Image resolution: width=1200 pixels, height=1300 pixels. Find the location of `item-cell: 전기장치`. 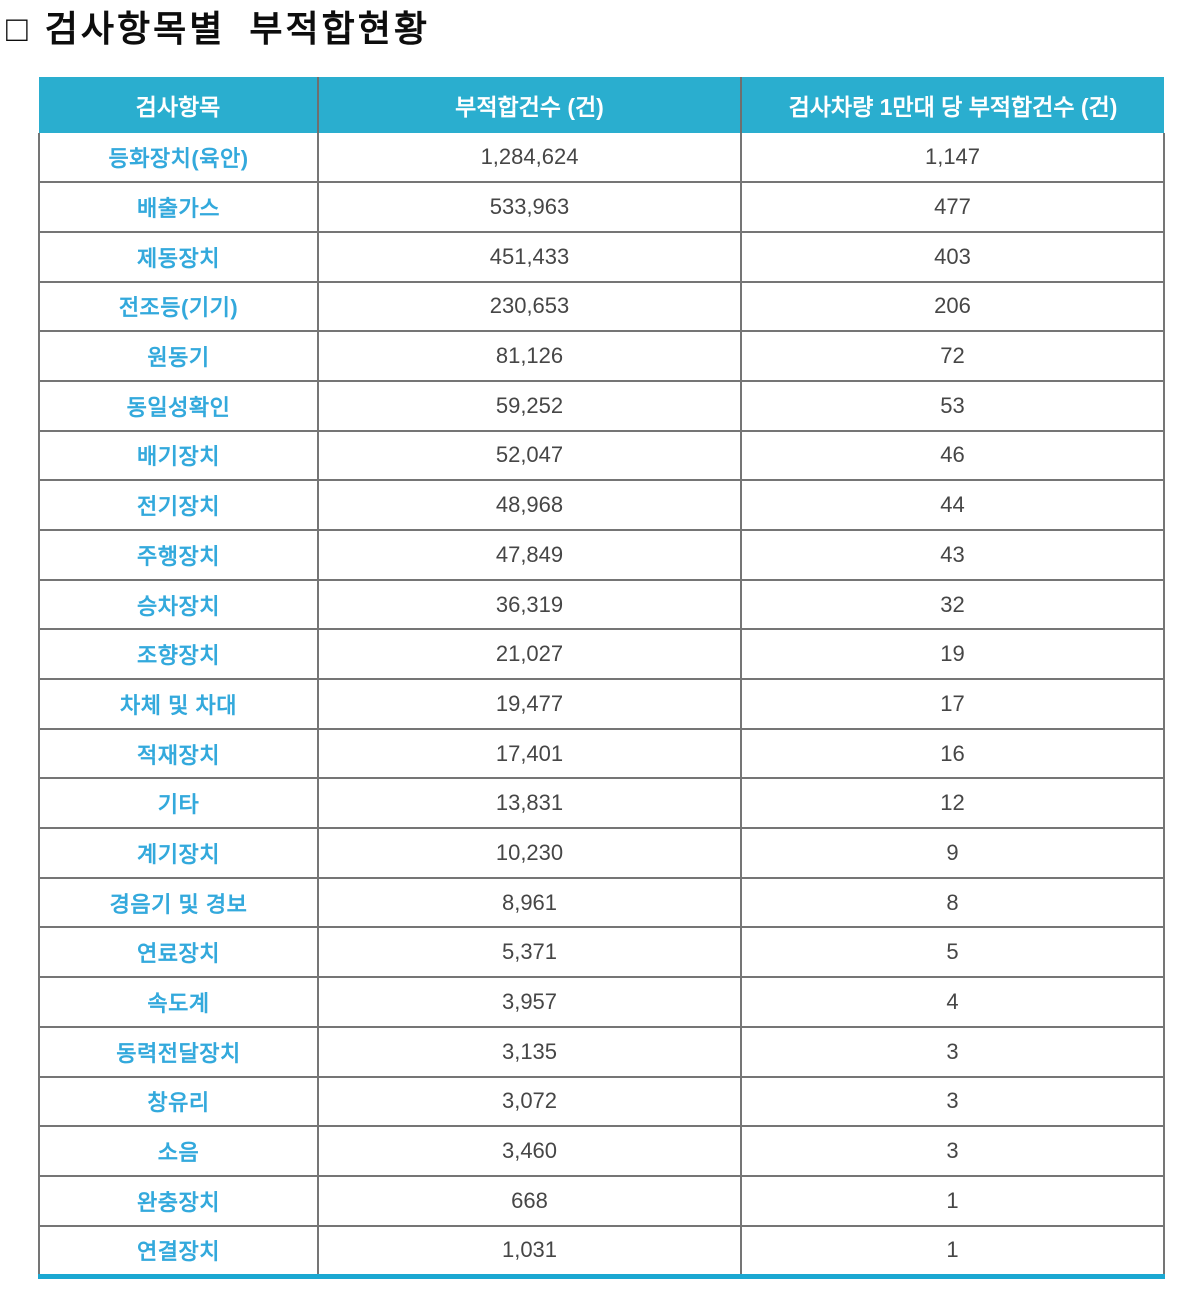

item-cell: 전기장치 is located at coordinates (178, 504).